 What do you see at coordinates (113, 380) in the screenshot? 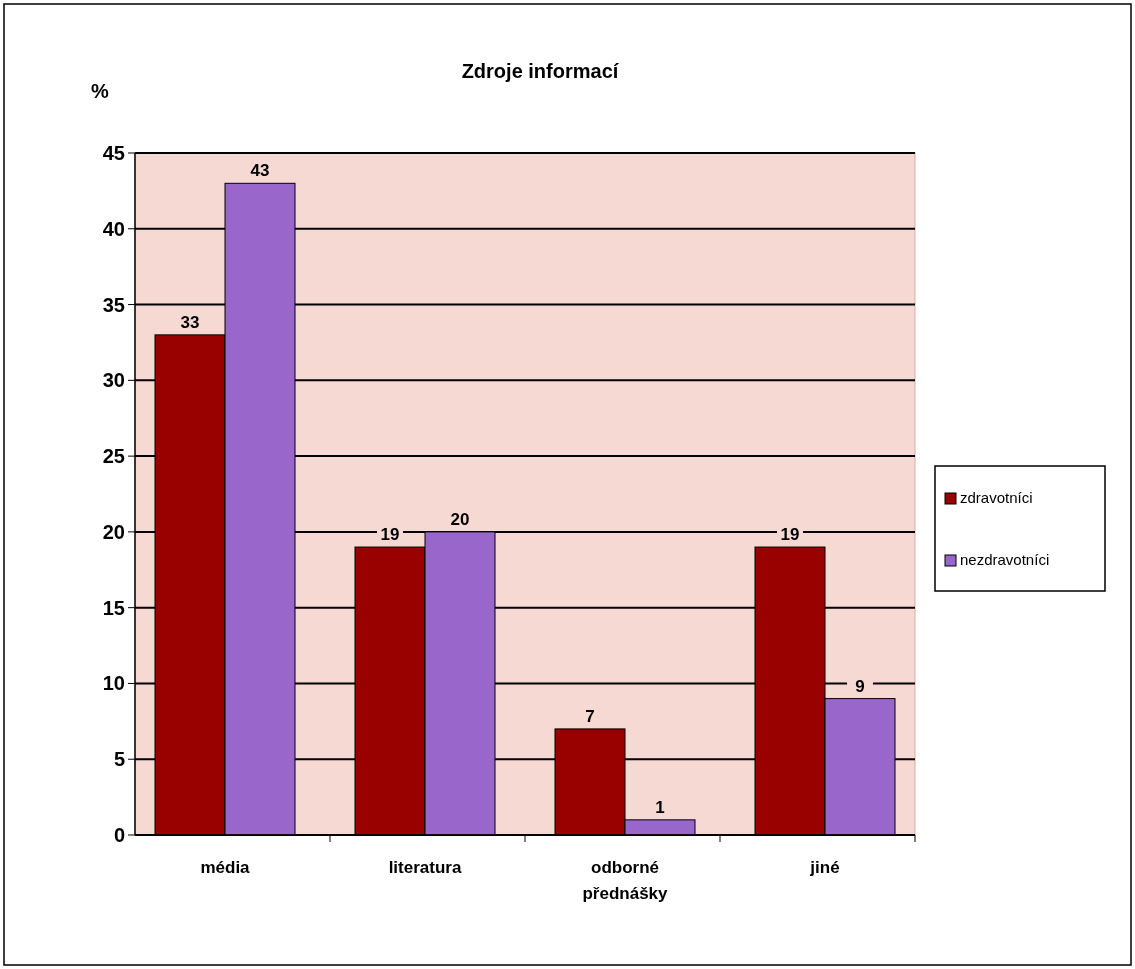
I see `y-tick-label: 30` at bounding box center [113, 380].